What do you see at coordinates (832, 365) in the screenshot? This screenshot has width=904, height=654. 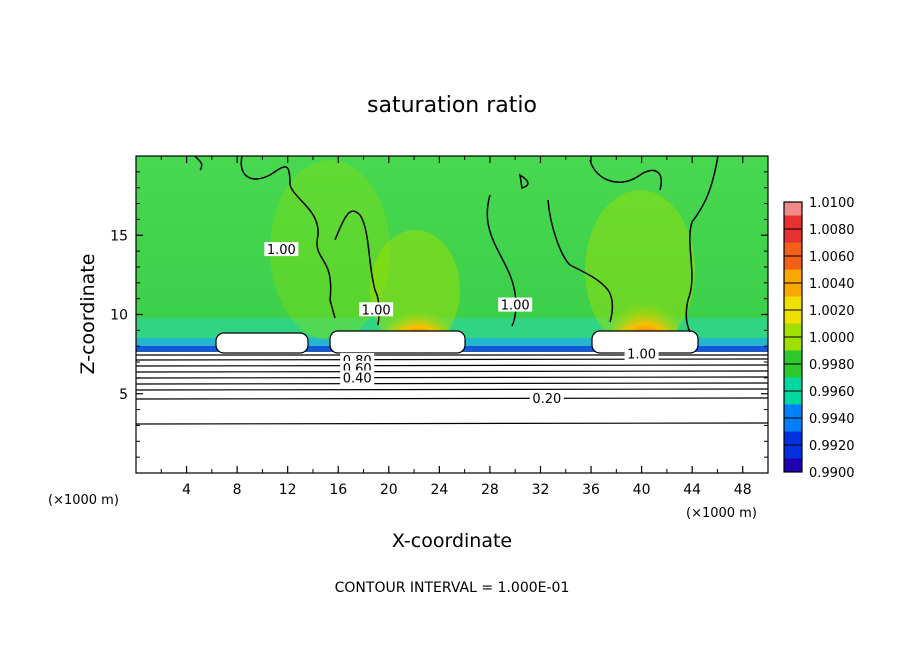 I see `colorbar-label: 0.9980` at bounding box center [832, 365].